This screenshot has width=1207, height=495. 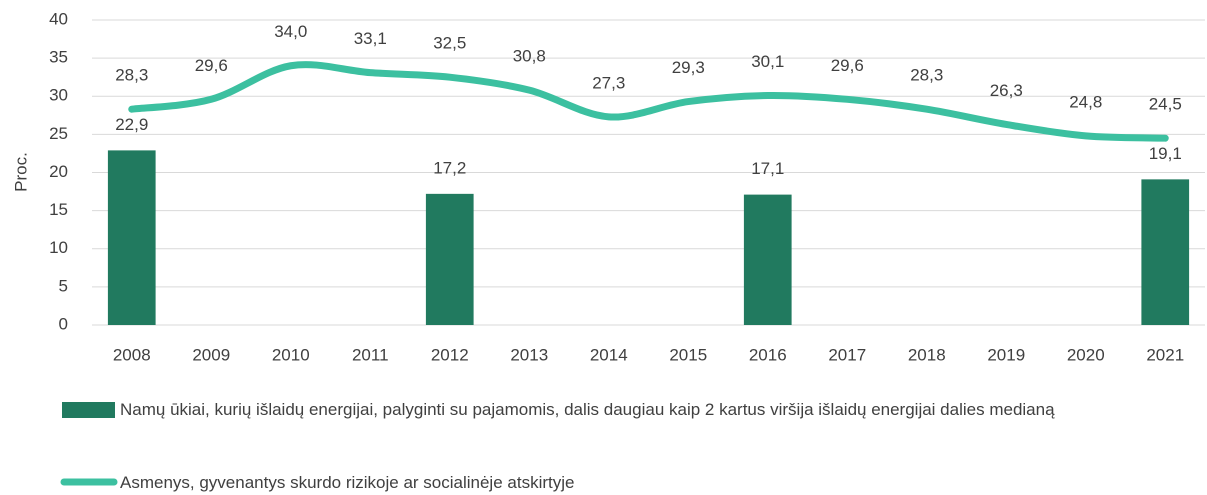 What do you see at coordinates (131, 124) in the screenshot?
I see `bar-value-label: 22,9` at bounding box center [131, 124].